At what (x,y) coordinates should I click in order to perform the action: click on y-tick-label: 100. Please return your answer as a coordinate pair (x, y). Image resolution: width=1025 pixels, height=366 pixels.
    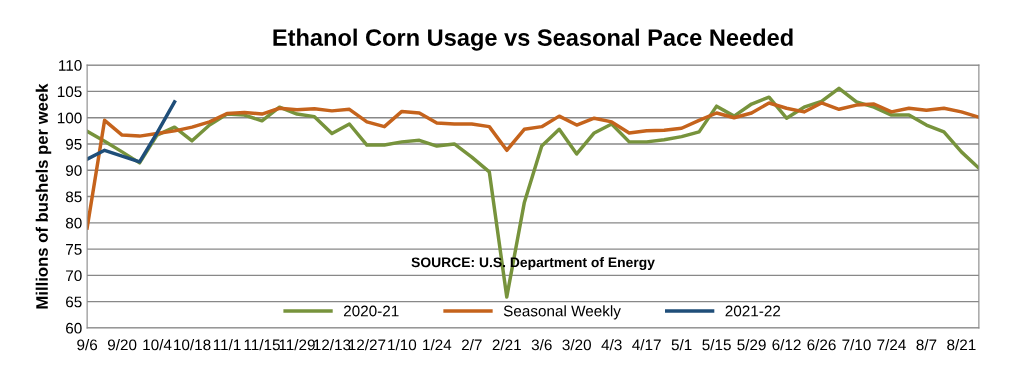
    Looking at the image, I should click on (69, 118).